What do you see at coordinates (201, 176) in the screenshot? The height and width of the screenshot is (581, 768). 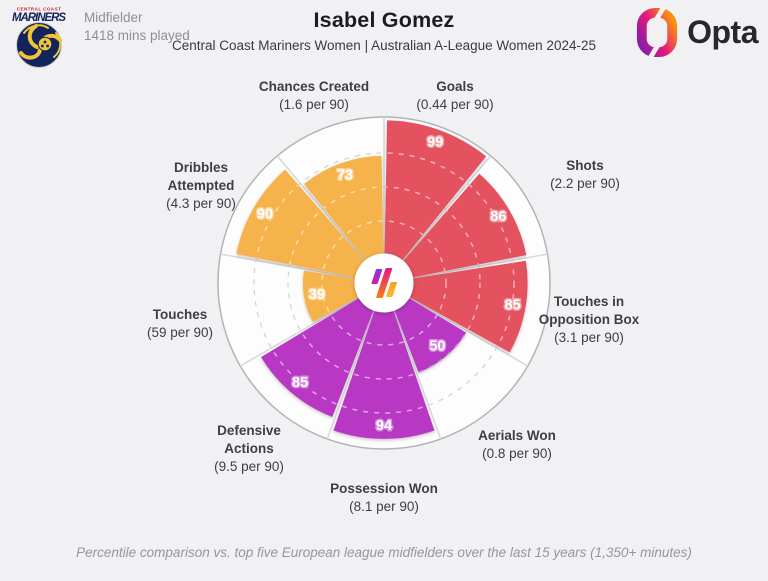 I see `category-name: Dribbles Attempted` at bounding box center [201, 176].